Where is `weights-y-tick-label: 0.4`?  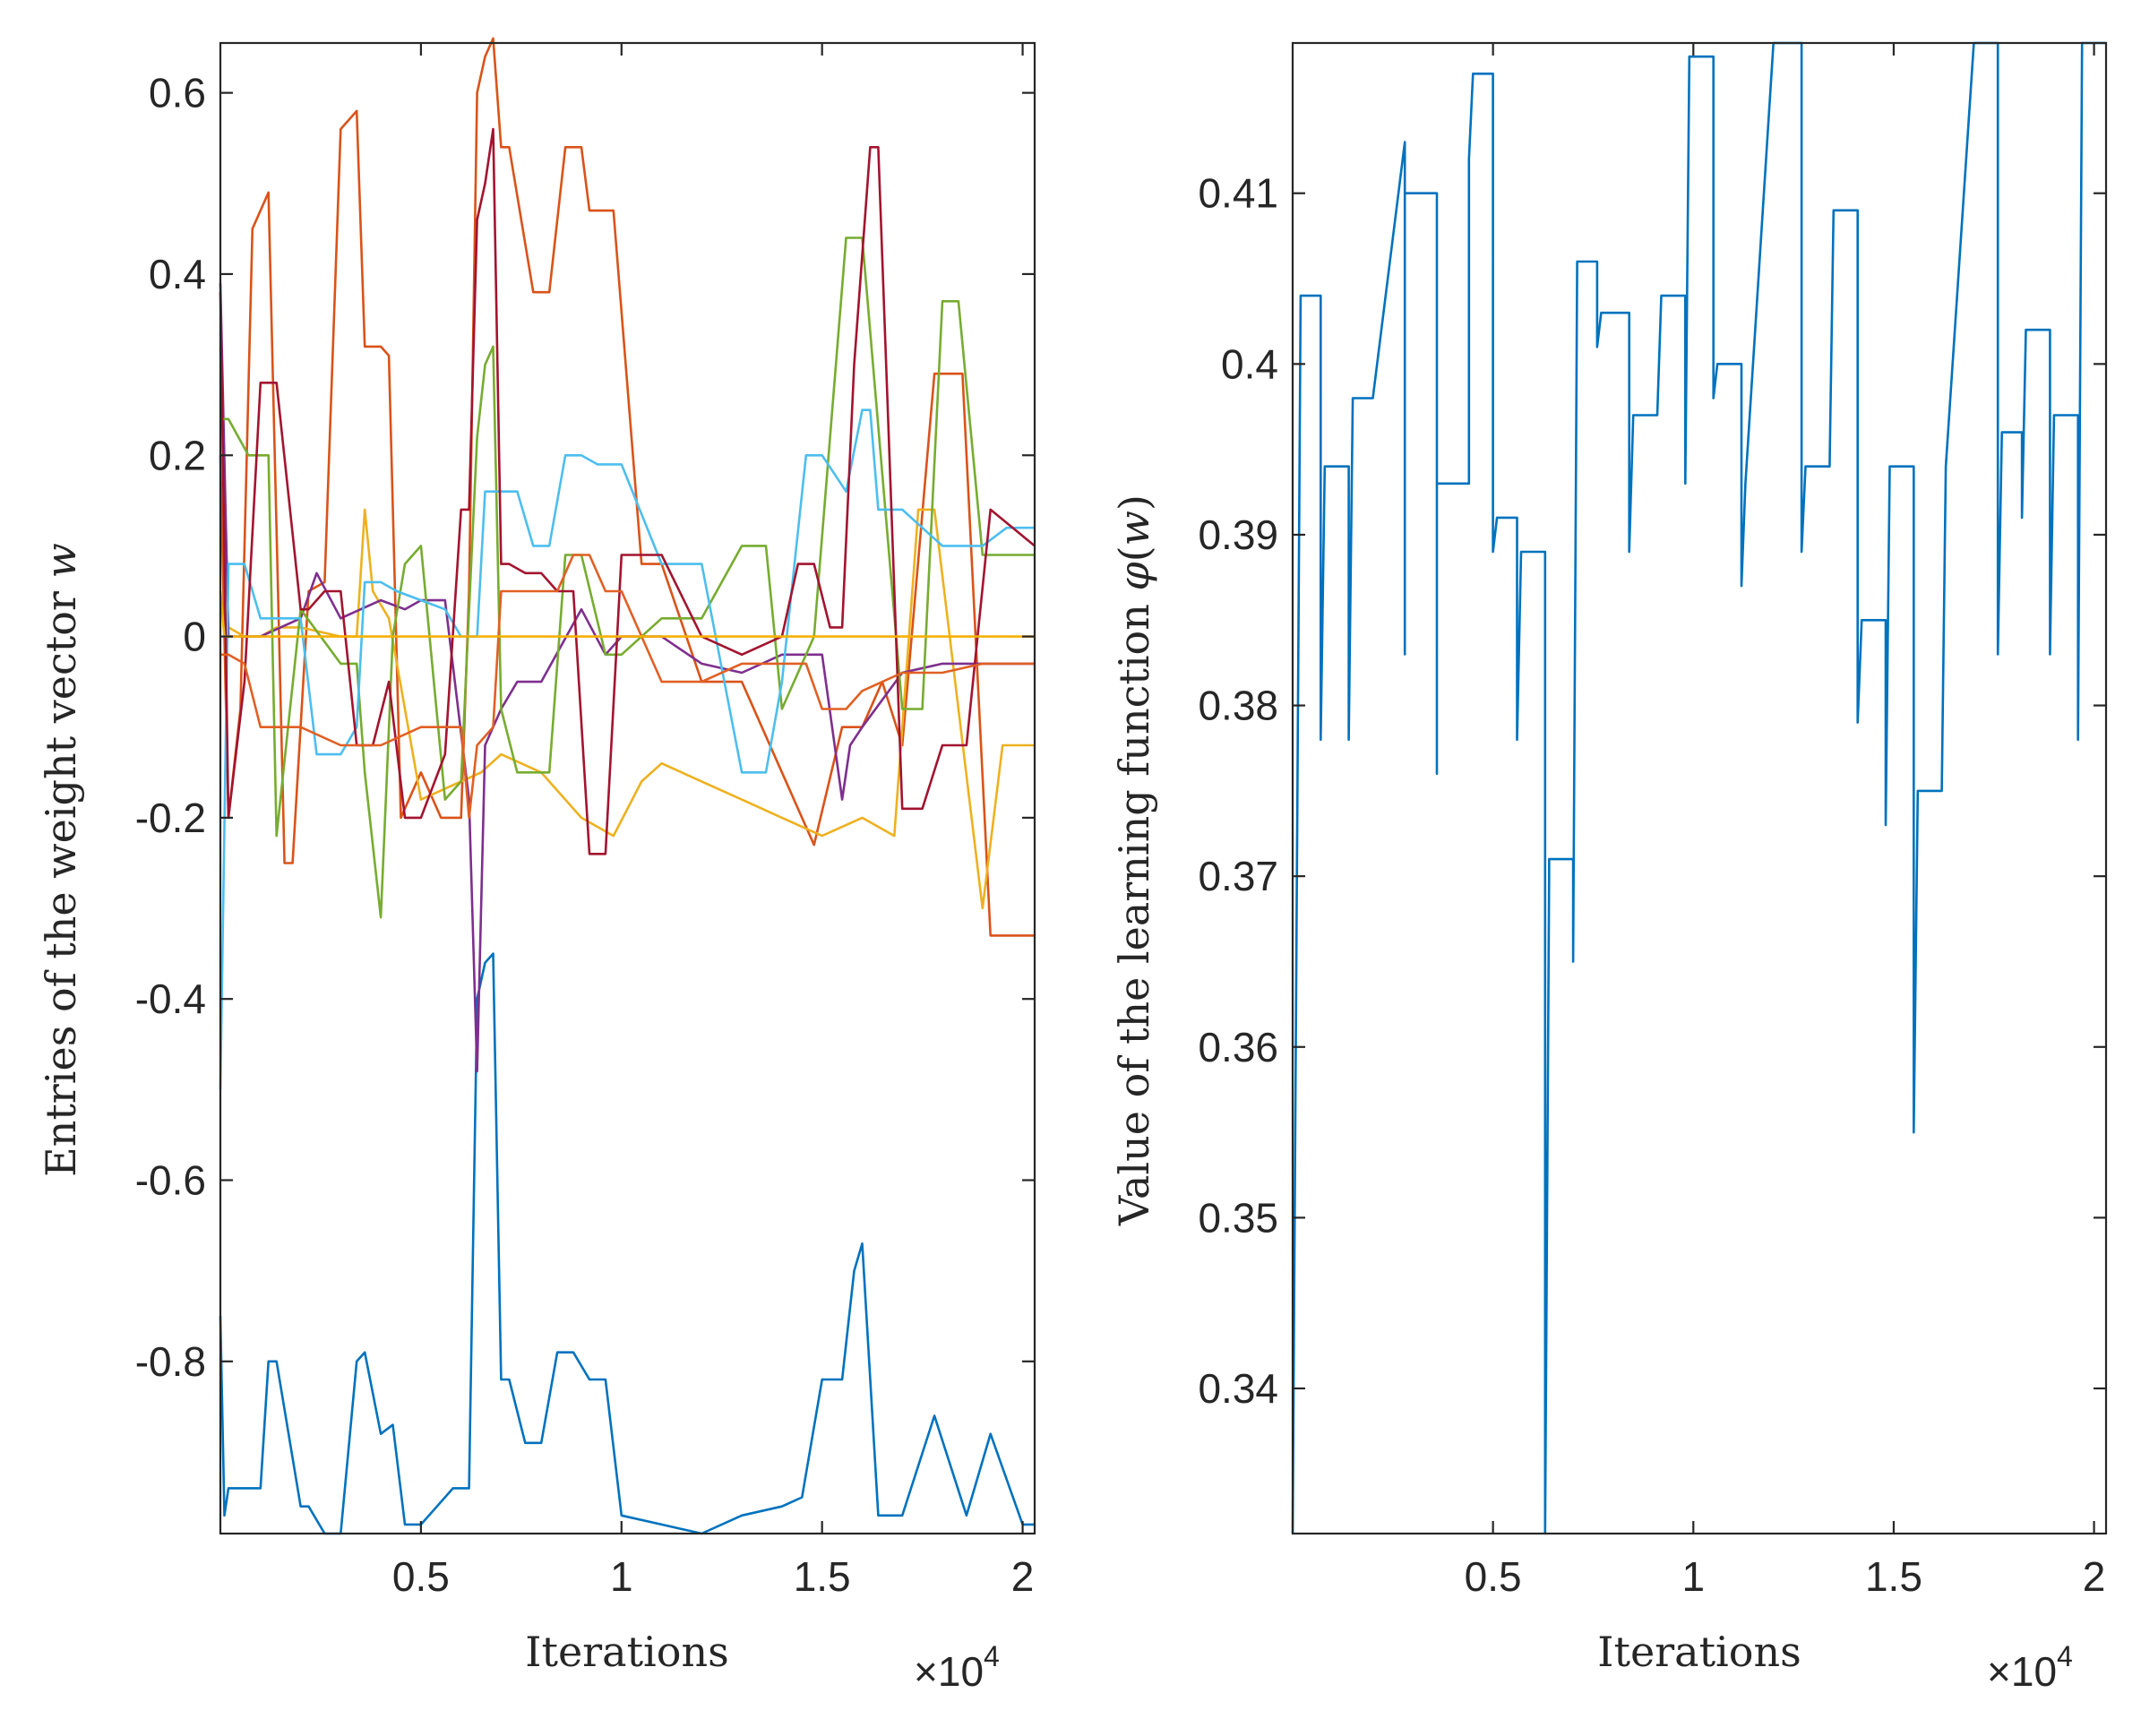 weights-y-tick-label: 0.4 is located at coordinates (177, 274).